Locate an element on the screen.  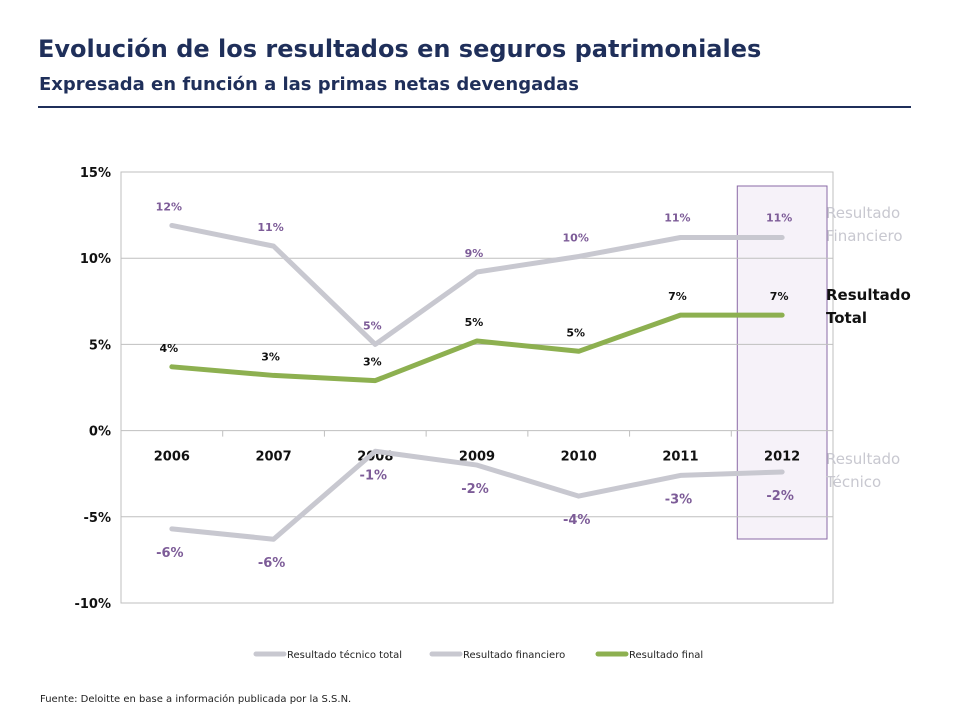
y-tick-label: 15% is located at coordinates (95, 173).